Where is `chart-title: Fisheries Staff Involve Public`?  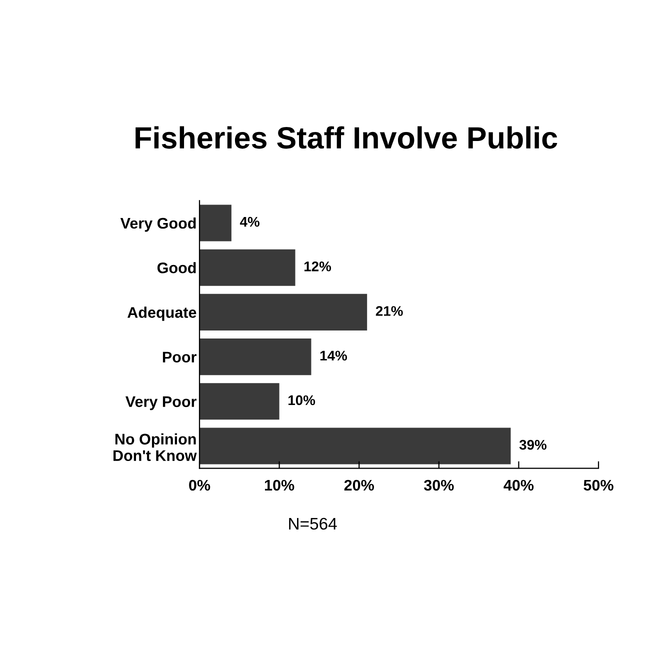
chart-title: Fisheries Staff Involve Public is located at coordinates (347, 137).